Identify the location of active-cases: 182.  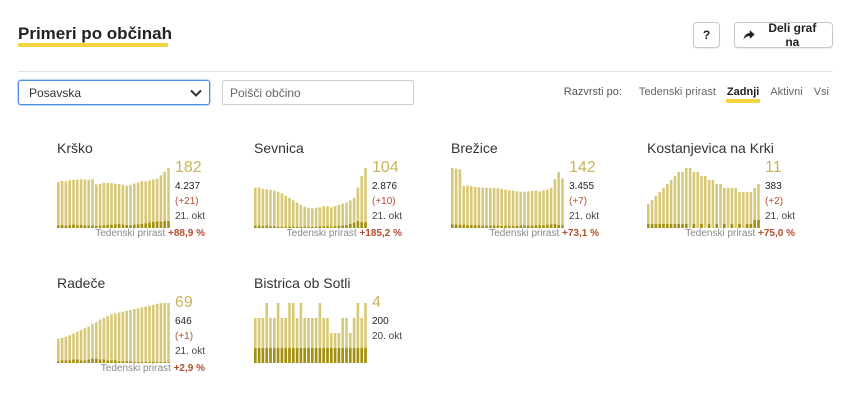
(188, 167).